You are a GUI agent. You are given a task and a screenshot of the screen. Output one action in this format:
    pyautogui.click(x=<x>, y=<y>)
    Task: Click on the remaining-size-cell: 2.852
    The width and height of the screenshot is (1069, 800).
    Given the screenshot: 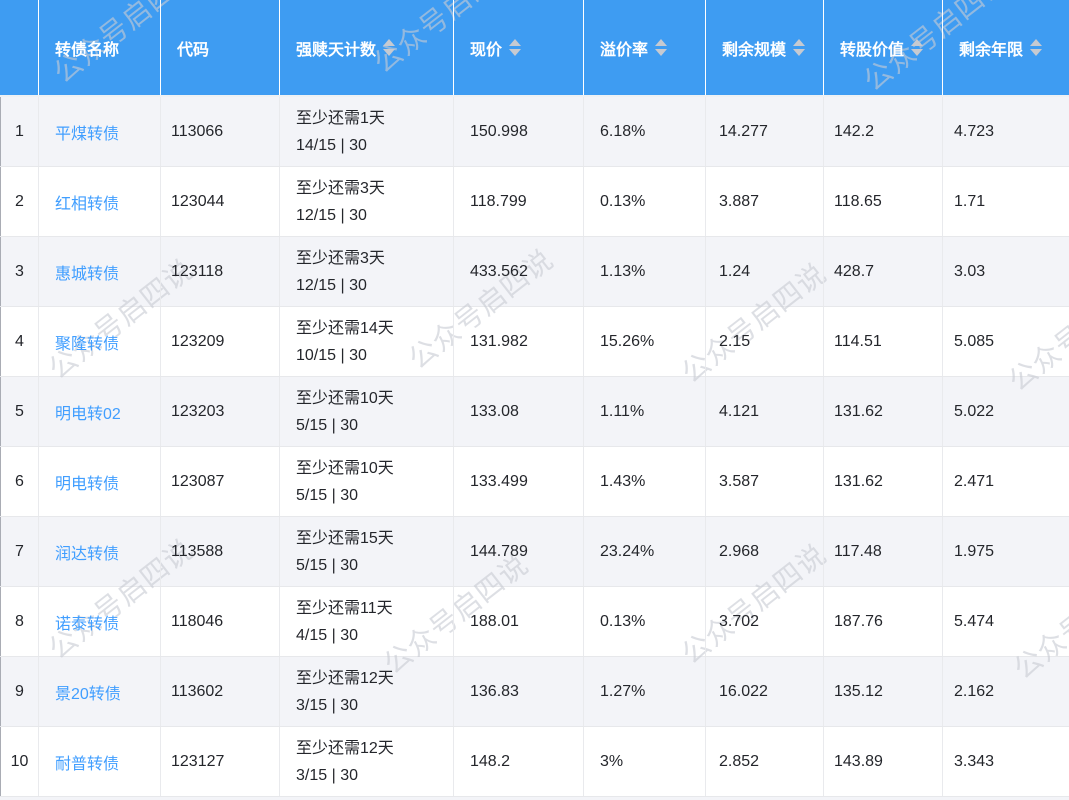 What is the action you would take?
    pyautogui.click(x=764, y=761)
    